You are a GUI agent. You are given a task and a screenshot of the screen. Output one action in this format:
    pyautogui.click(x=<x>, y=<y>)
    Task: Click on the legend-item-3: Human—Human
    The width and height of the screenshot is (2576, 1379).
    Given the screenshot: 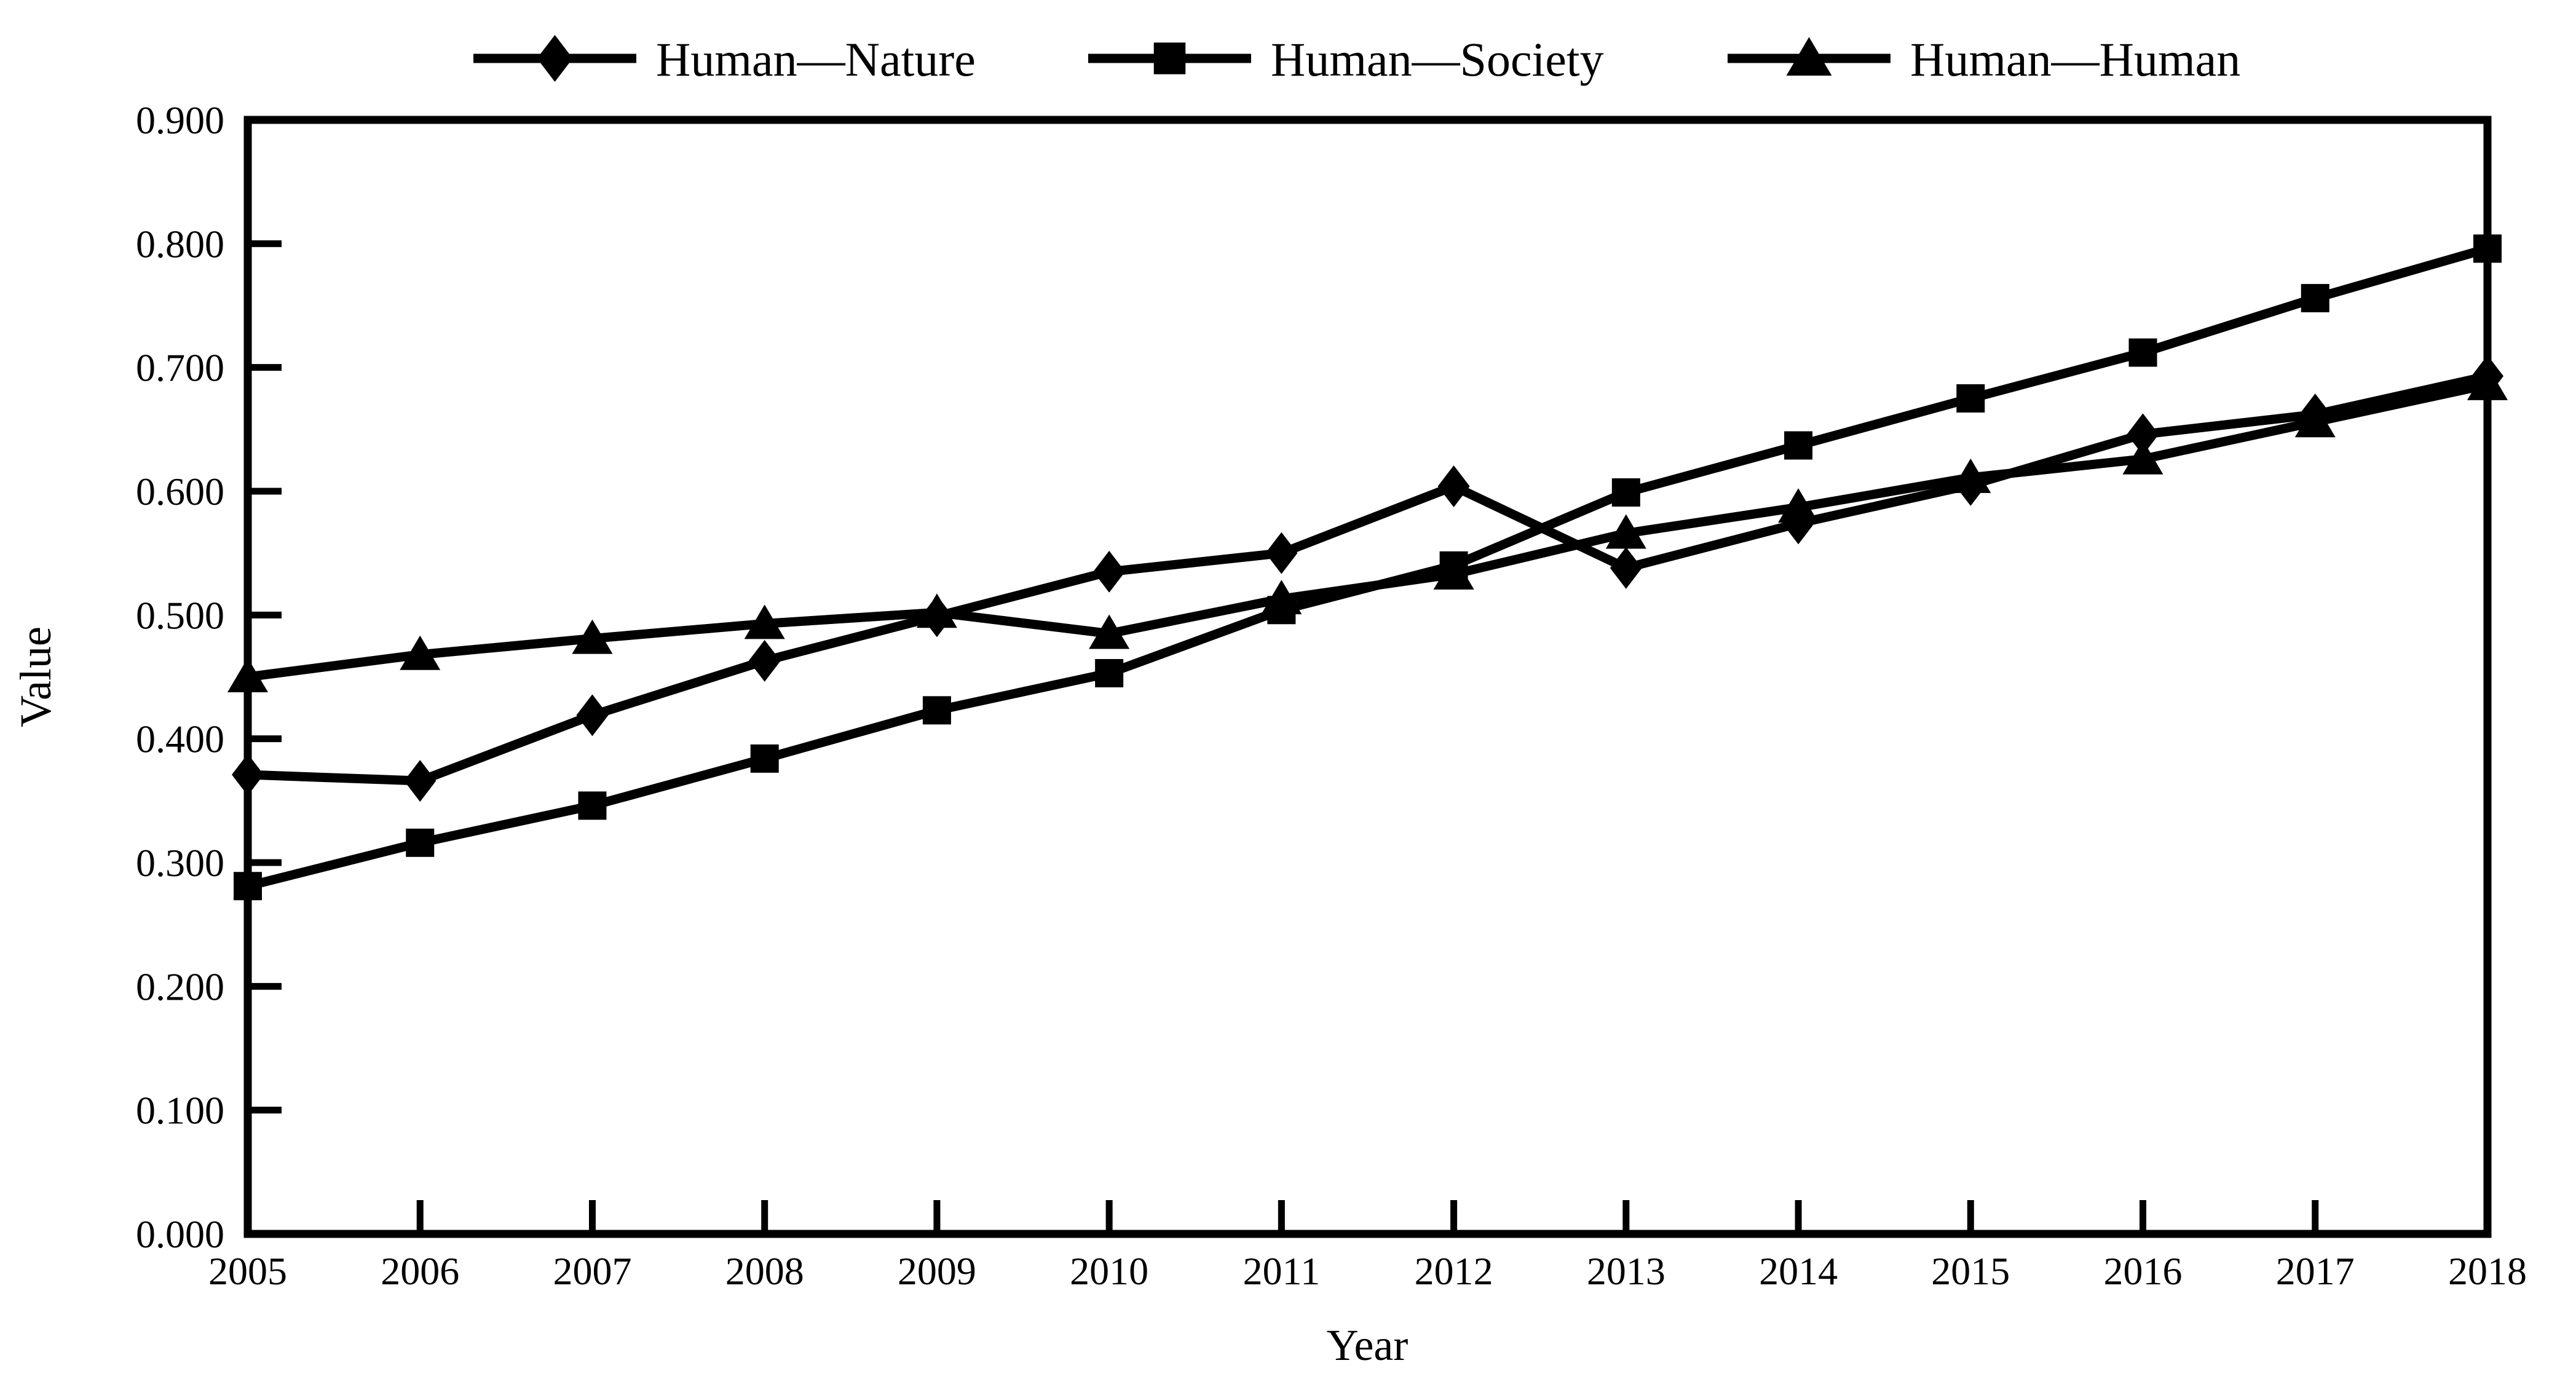 What is the action you would take?
    pyautogui.click(x=1984, y=59)
    